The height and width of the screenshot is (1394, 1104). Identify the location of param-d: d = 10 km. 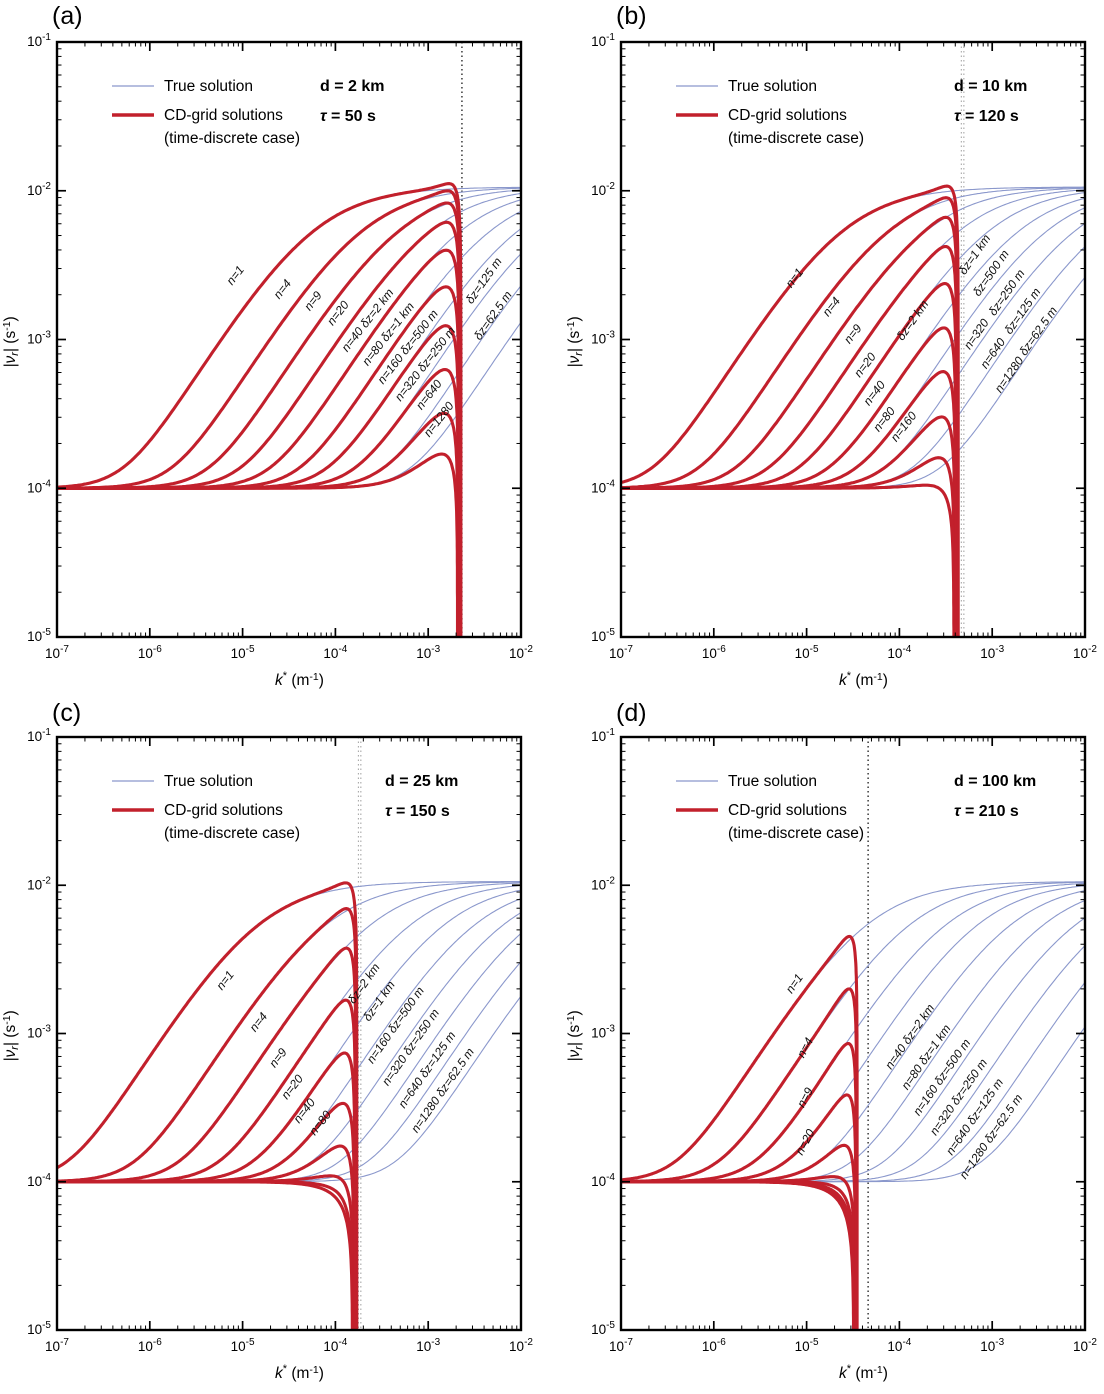
(990, 86).